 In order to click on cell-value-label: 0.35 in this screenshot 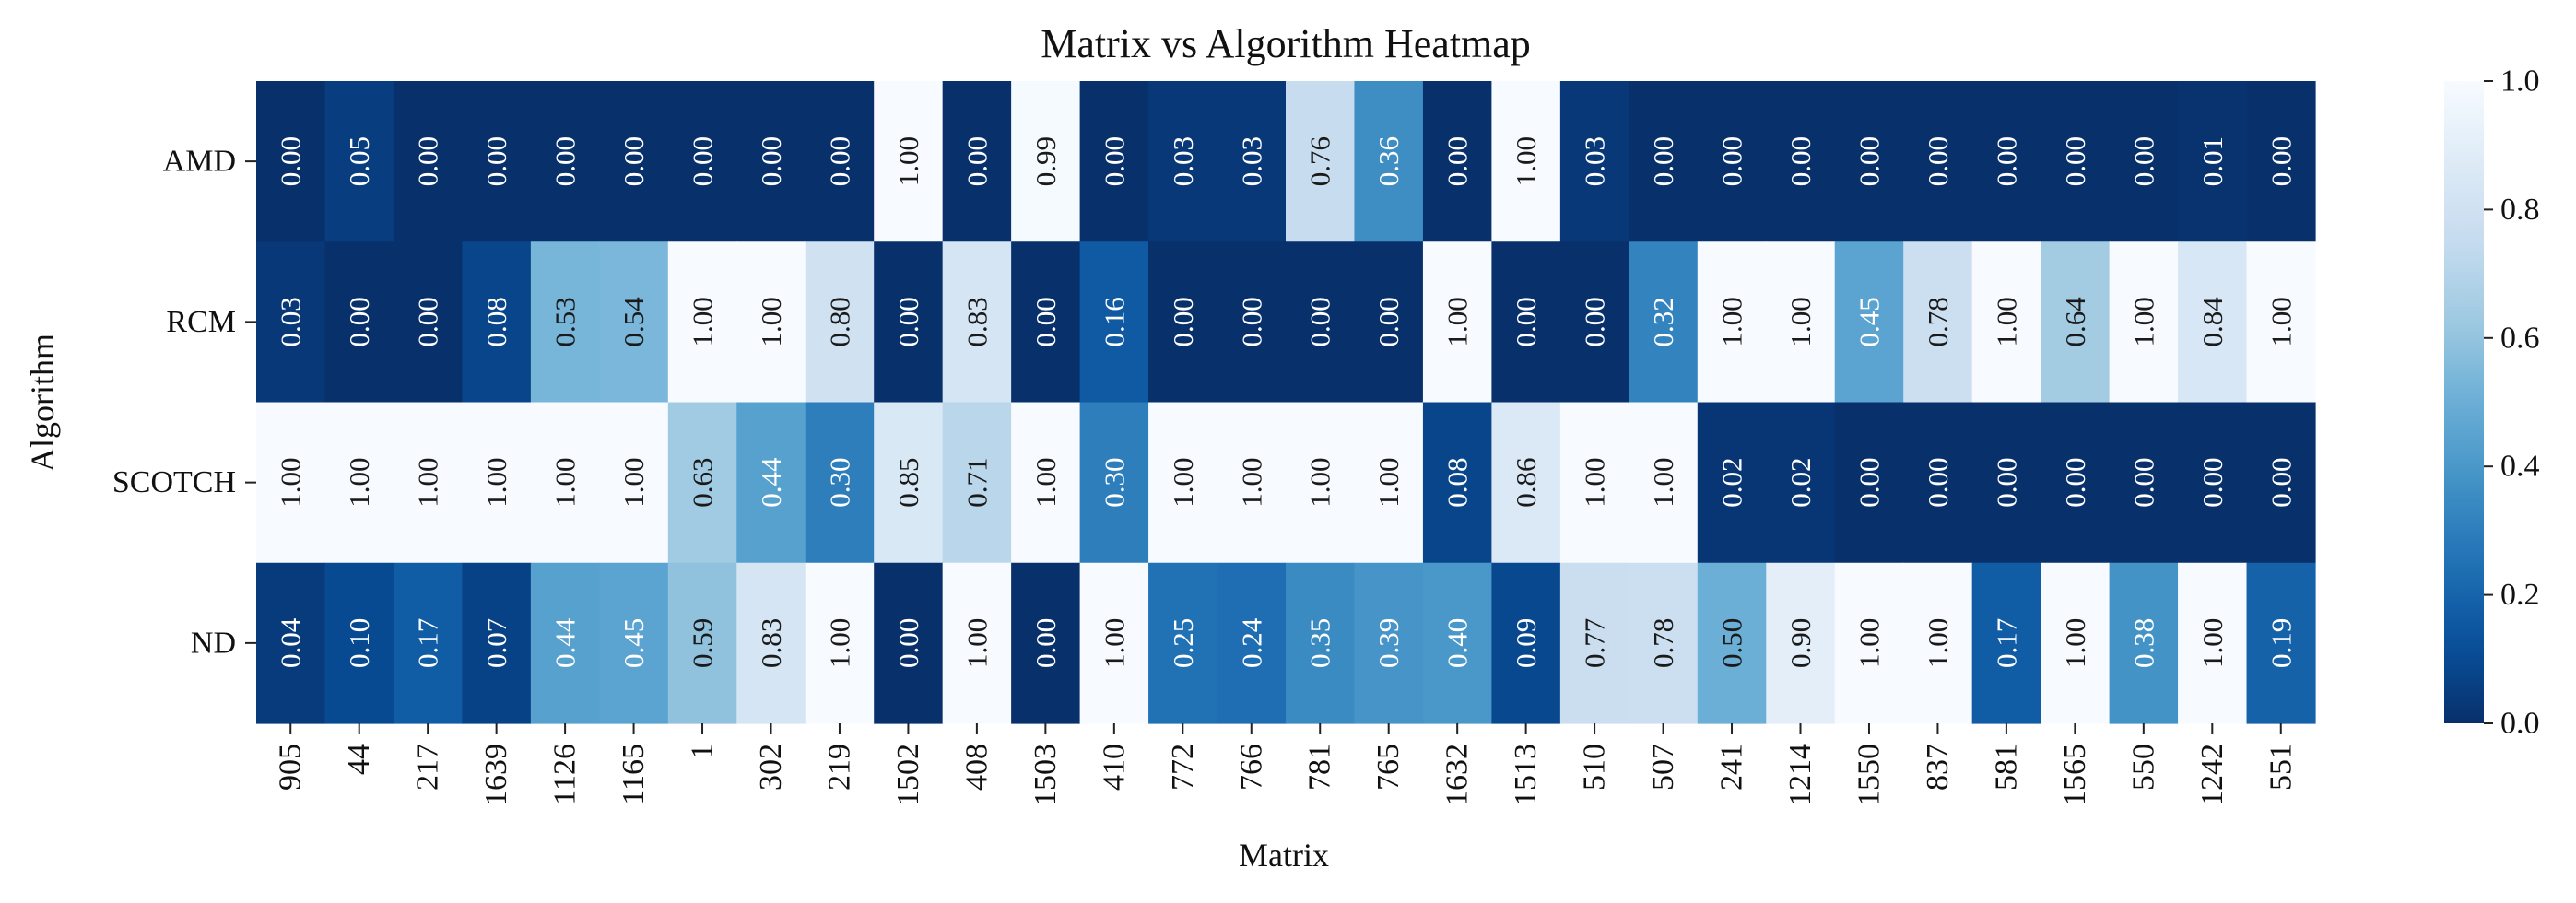, I will do `click(1320, 643)`.